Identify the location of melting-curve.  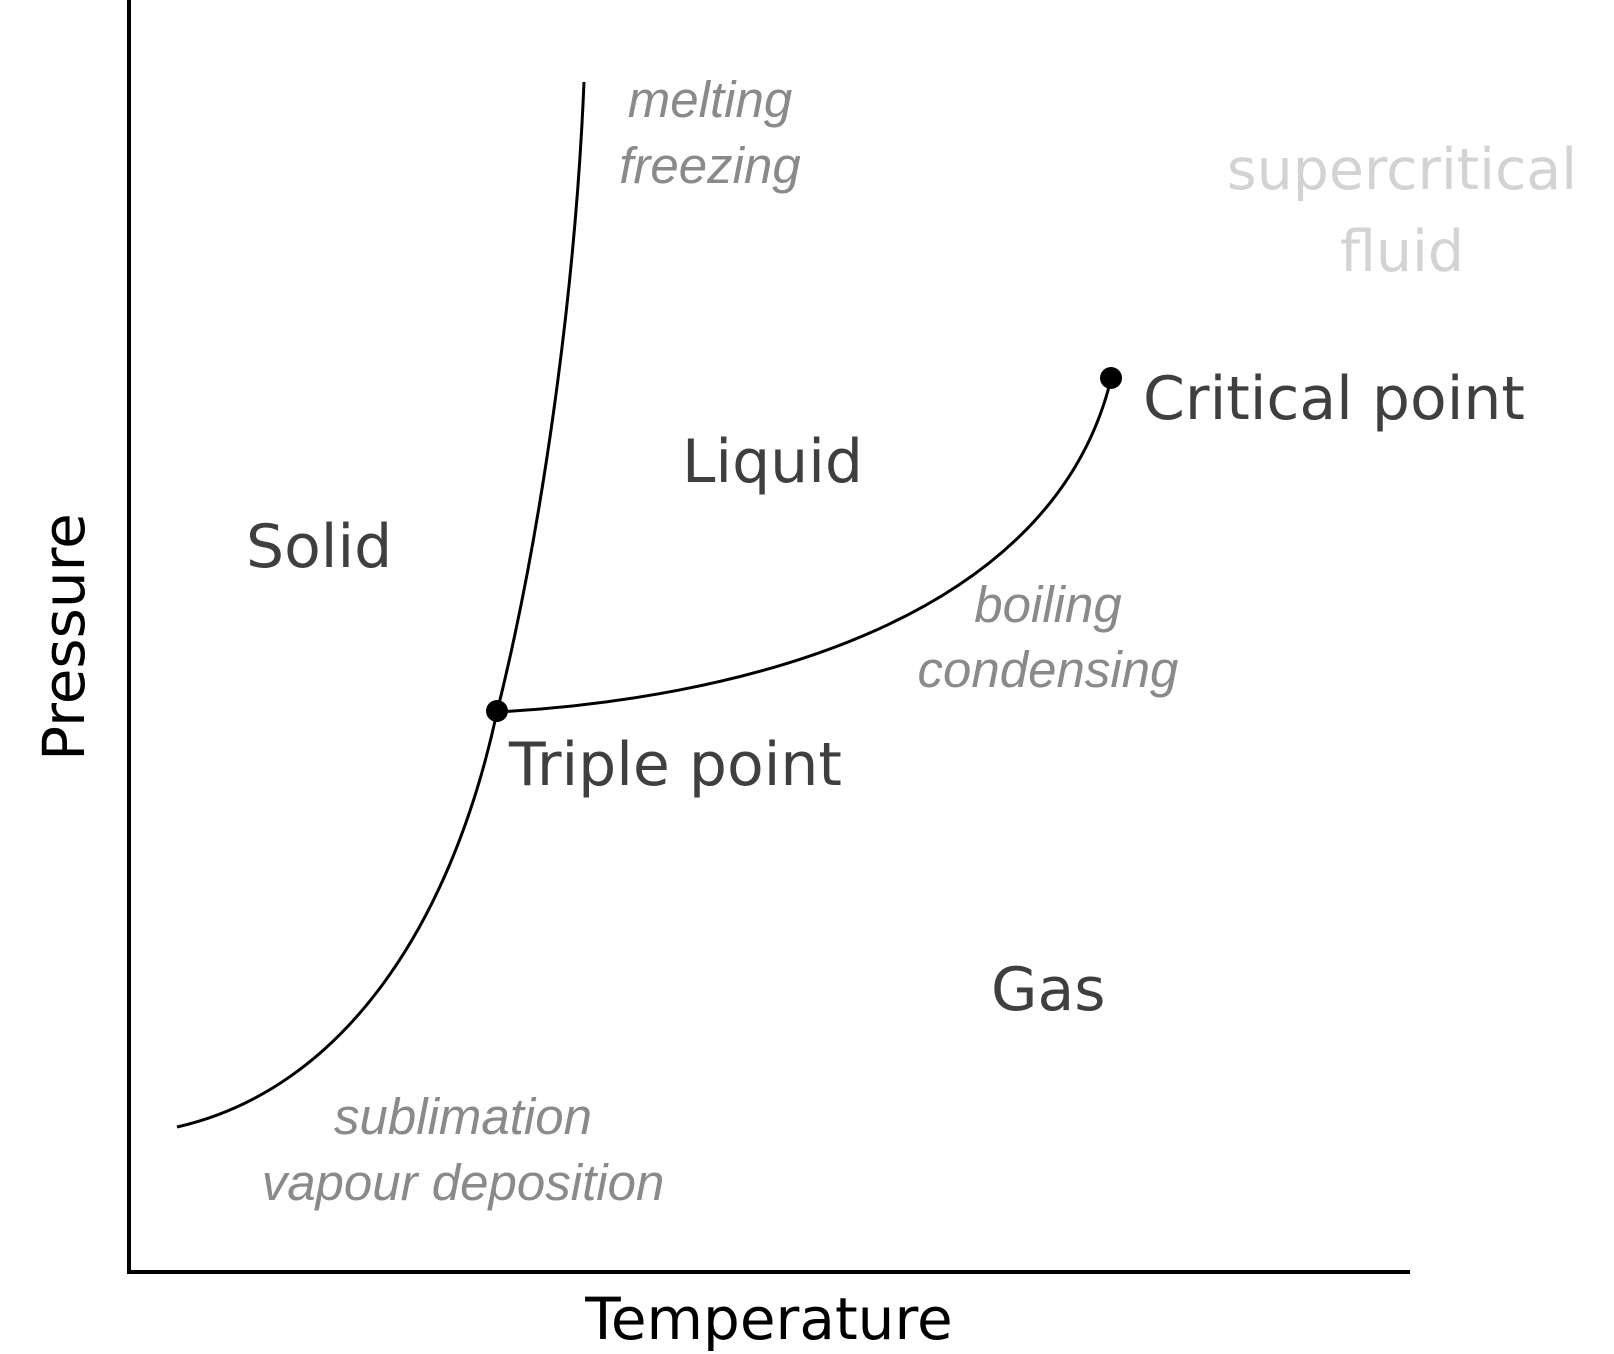
(540, 397).